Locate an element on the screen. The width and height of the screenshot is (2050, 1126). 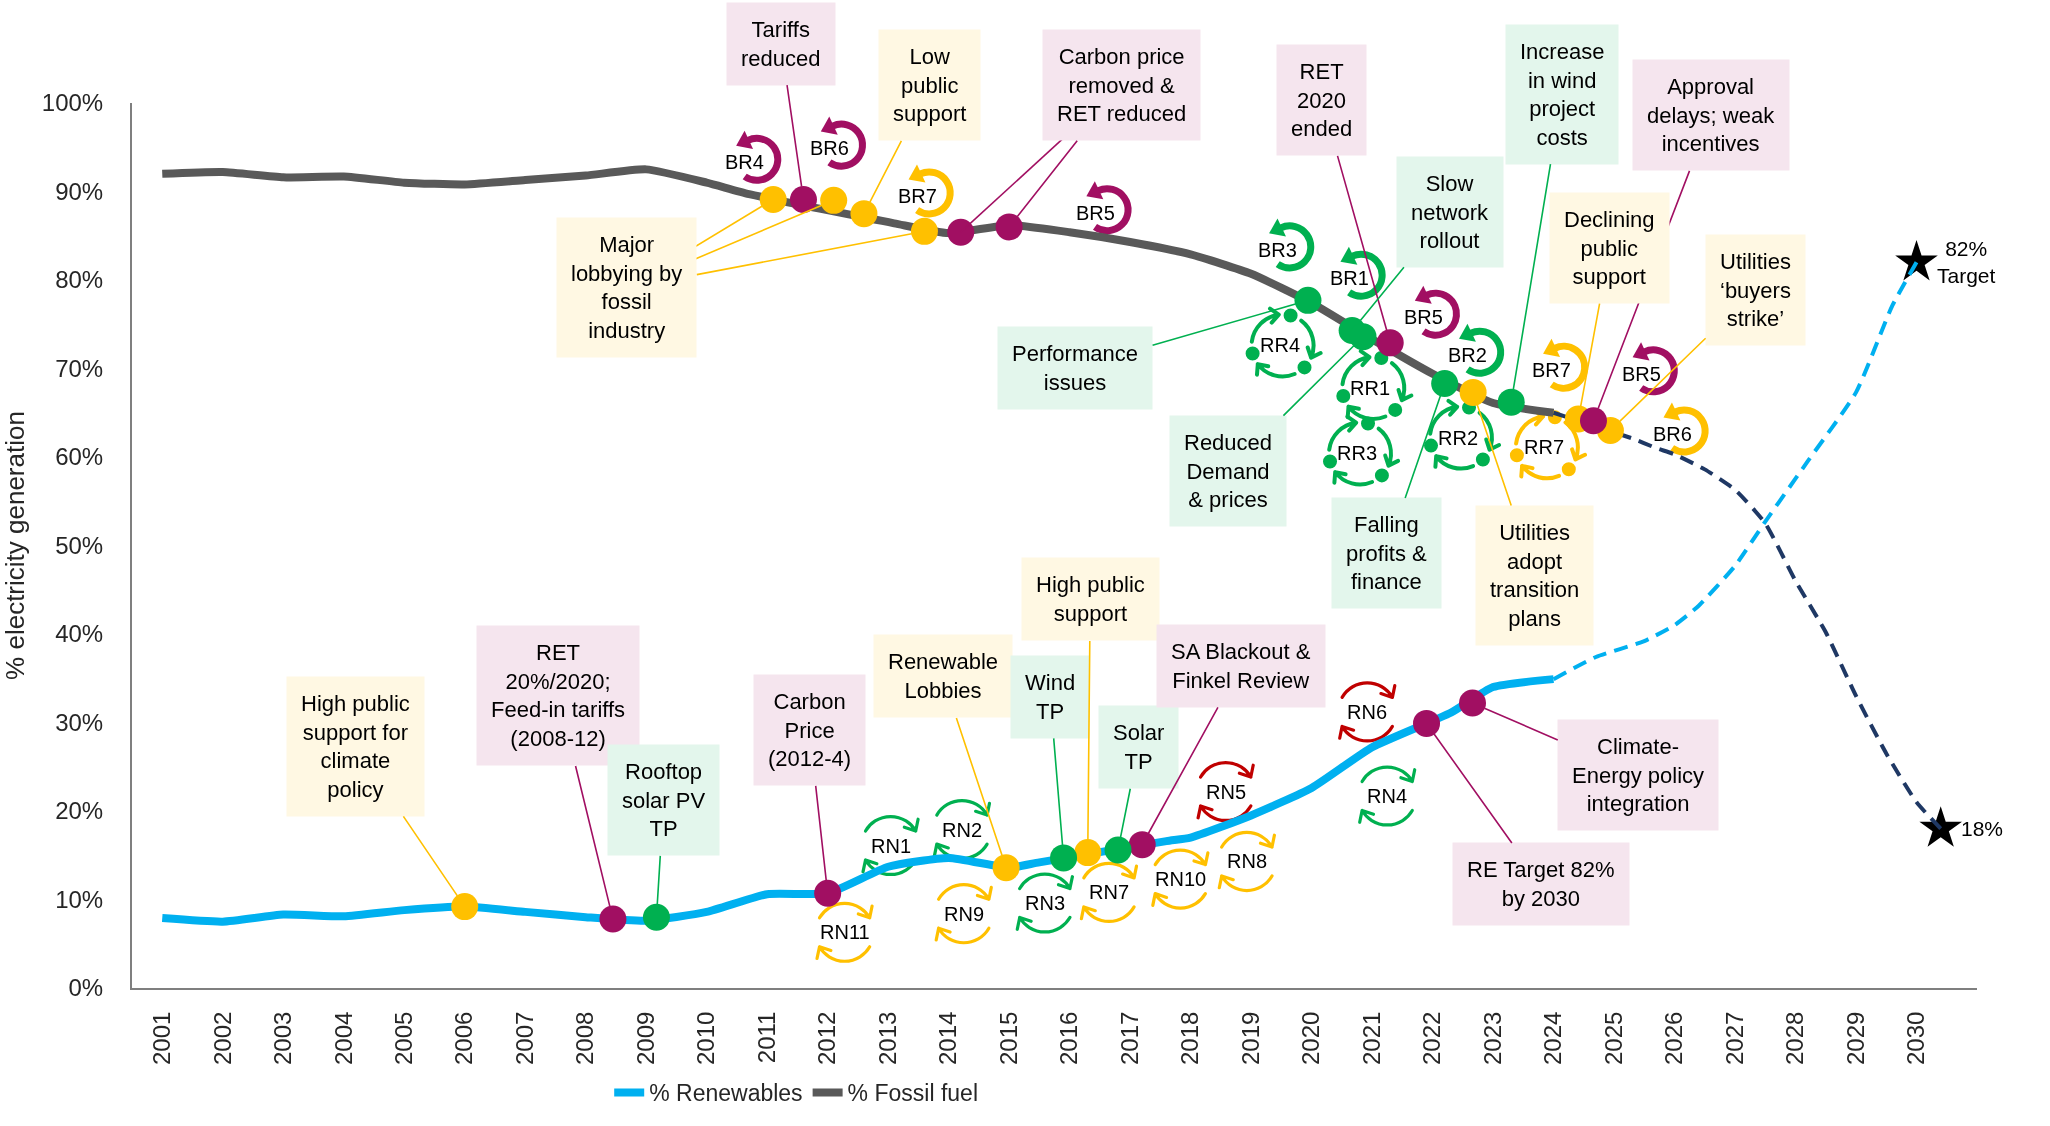
annotation: RN2 is located at coordinates (962, 830).